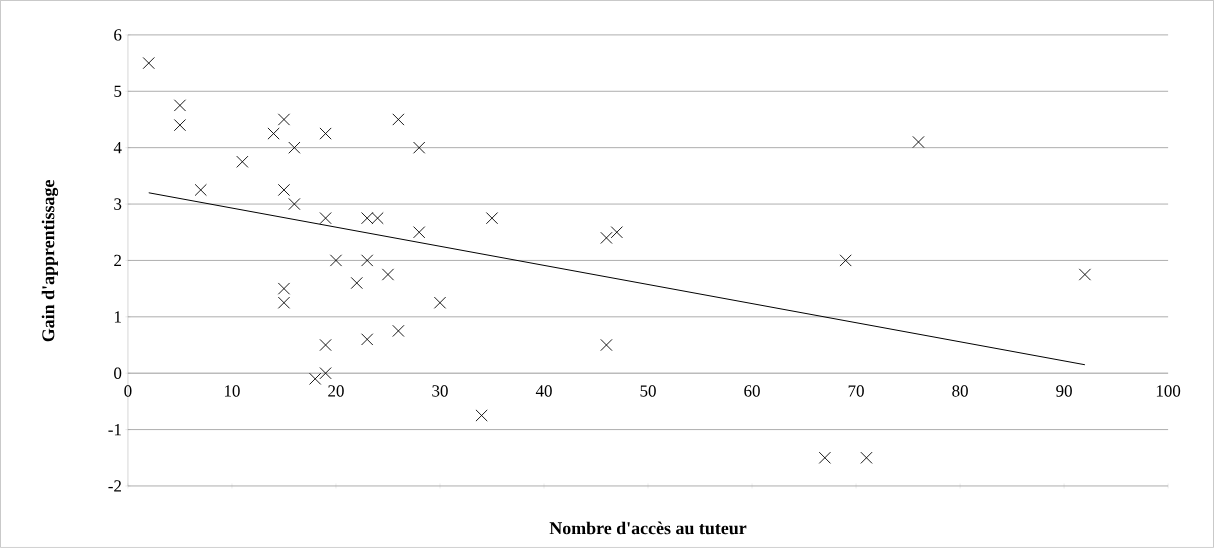  I want to click on y-tick-label: 3, so click(118, 204).